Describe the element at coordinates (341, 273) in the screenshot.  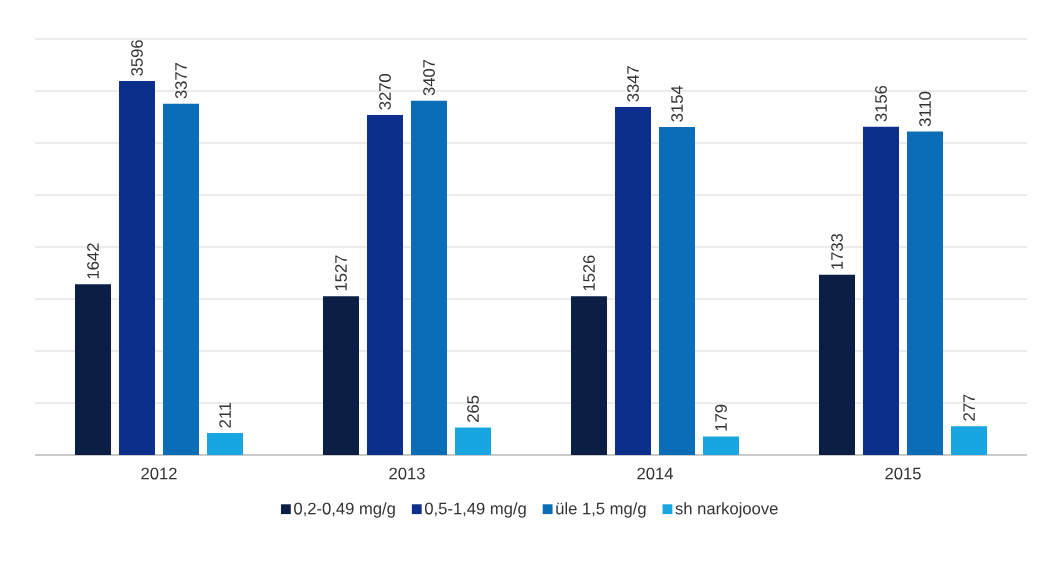
I see `data-label: 1527` at that location.